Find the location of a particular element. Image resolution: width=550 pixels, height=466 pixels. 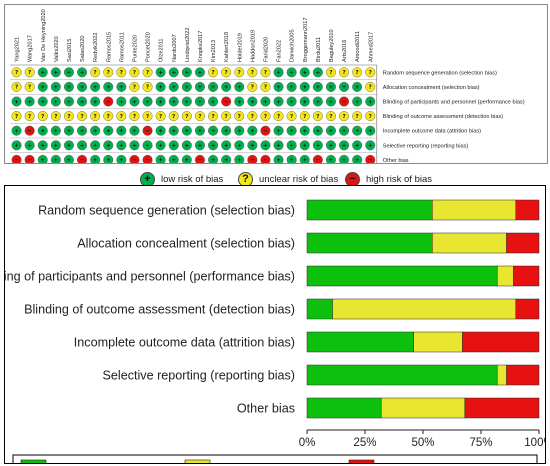

study-label: Ramos2015 is located at coordinates (109, 47).